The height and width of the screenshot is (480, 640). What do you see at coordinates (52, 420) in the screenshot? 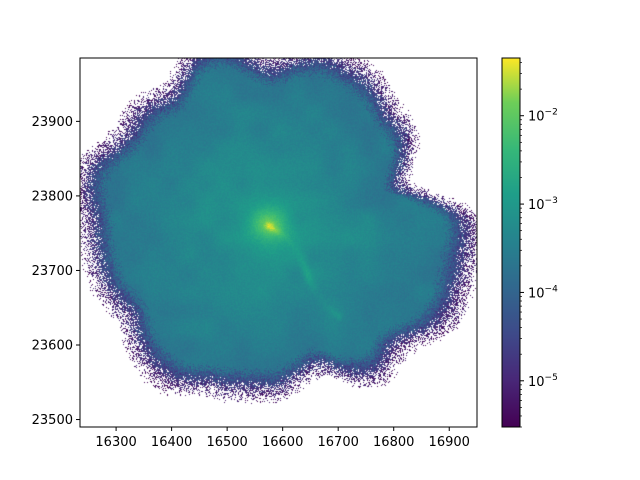
I see `y-tick-label: 23500` at bounding box center [52, 420].